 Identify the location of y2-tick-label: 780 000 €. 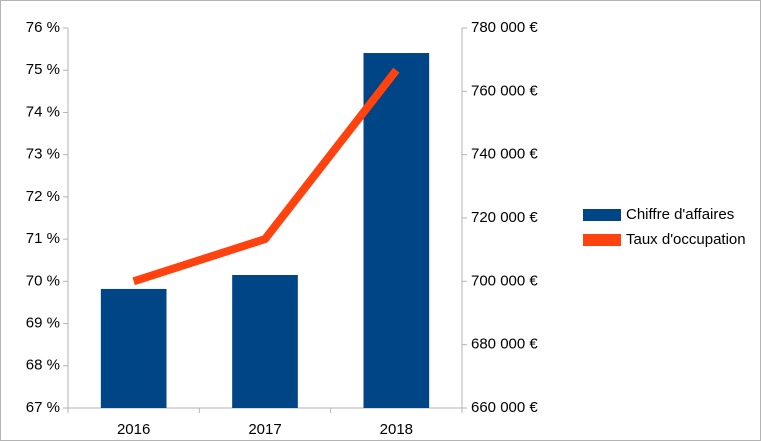
(504, 27).